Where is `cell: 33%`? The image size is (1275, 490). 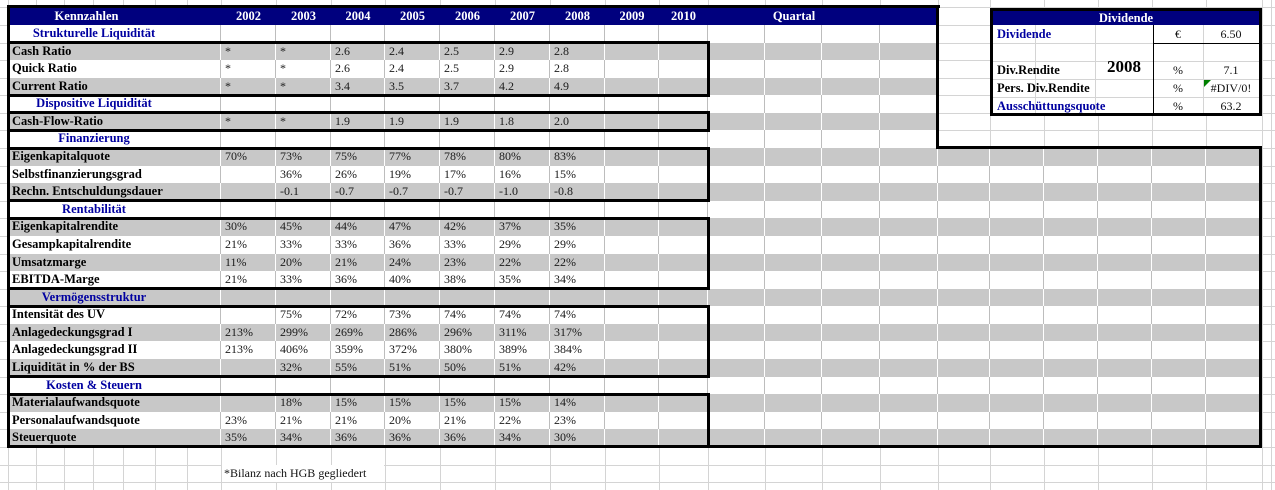 cell: 33% is located at coordinates (303, 244).